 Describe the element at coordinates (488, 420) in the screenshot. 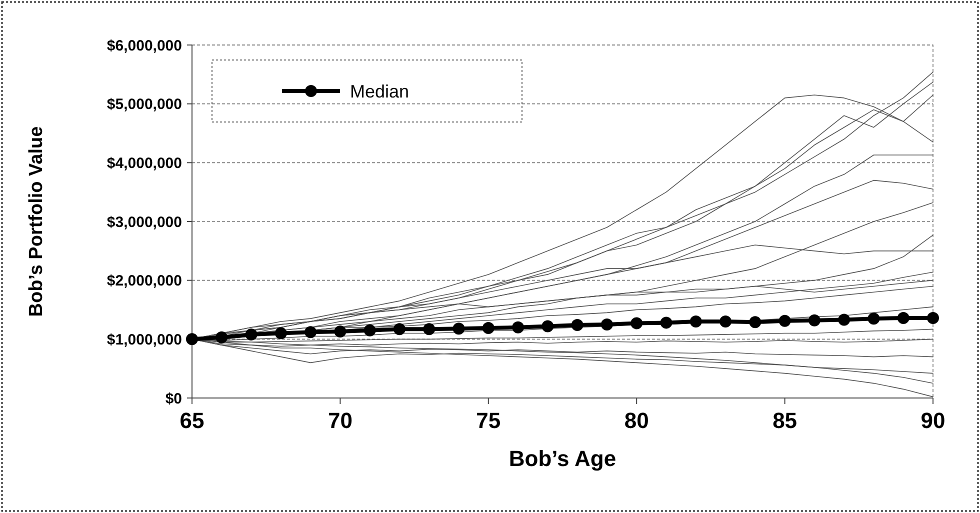

I see `x-tick-label: 75` at that location.